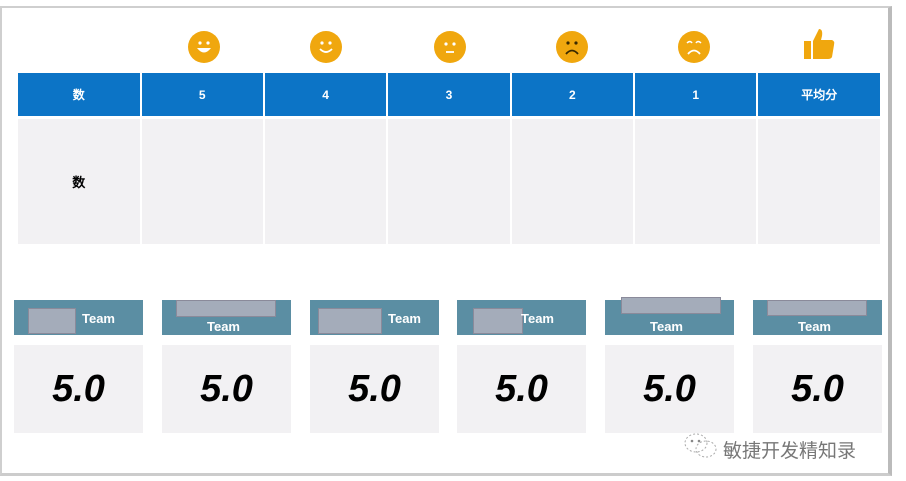 The height and width of the screenshot is (481, 906). What do you see at coordinates (448, 95) in the screenshot?
I see `table-header: 3` at bounding box center [448, 95].